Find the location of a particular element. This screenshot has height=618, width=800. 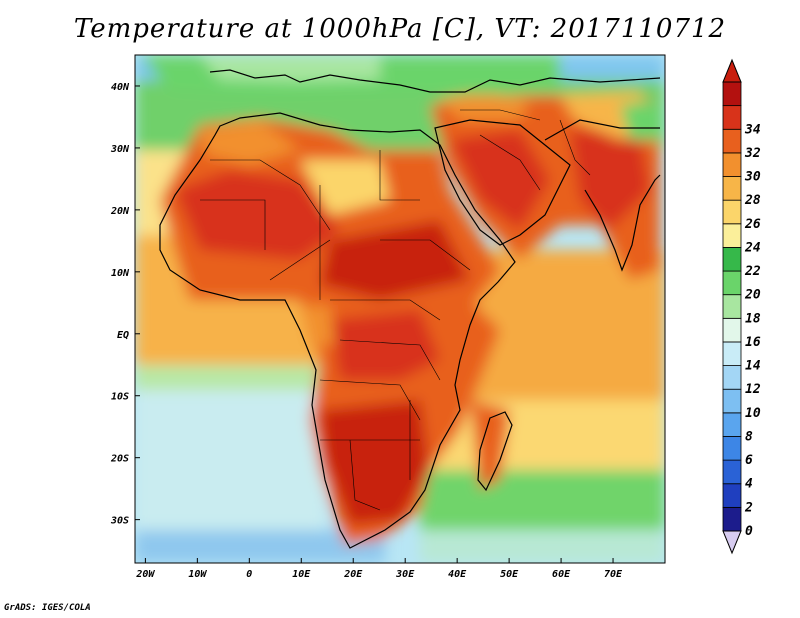

colorbar-level-label: 6 is located at coordinates (749, 460).